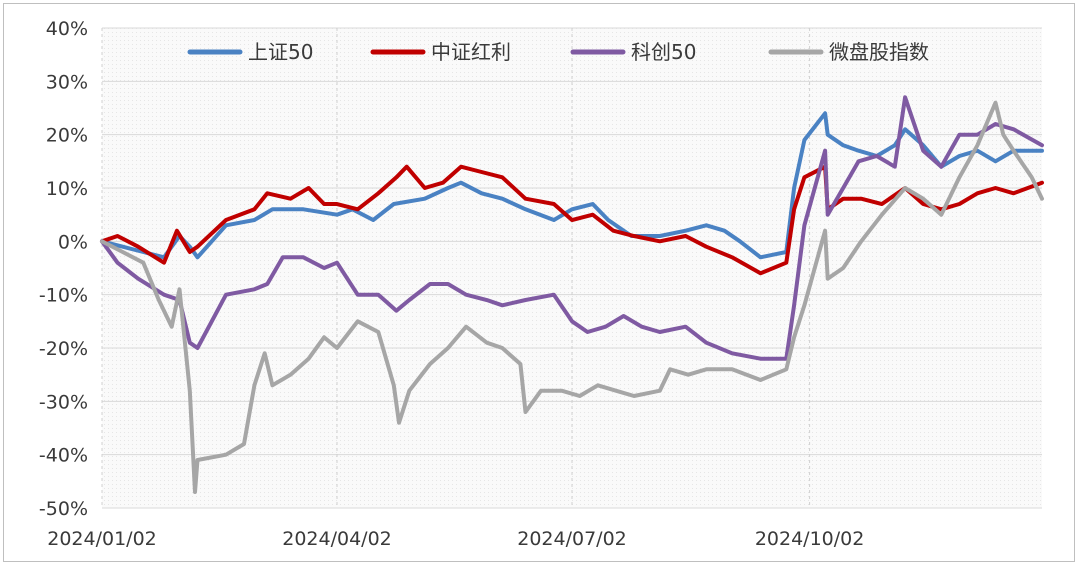  Describe the element at coordinates (63, 349) in the screenshot. I see `y-tick-label: -20%` at that location.